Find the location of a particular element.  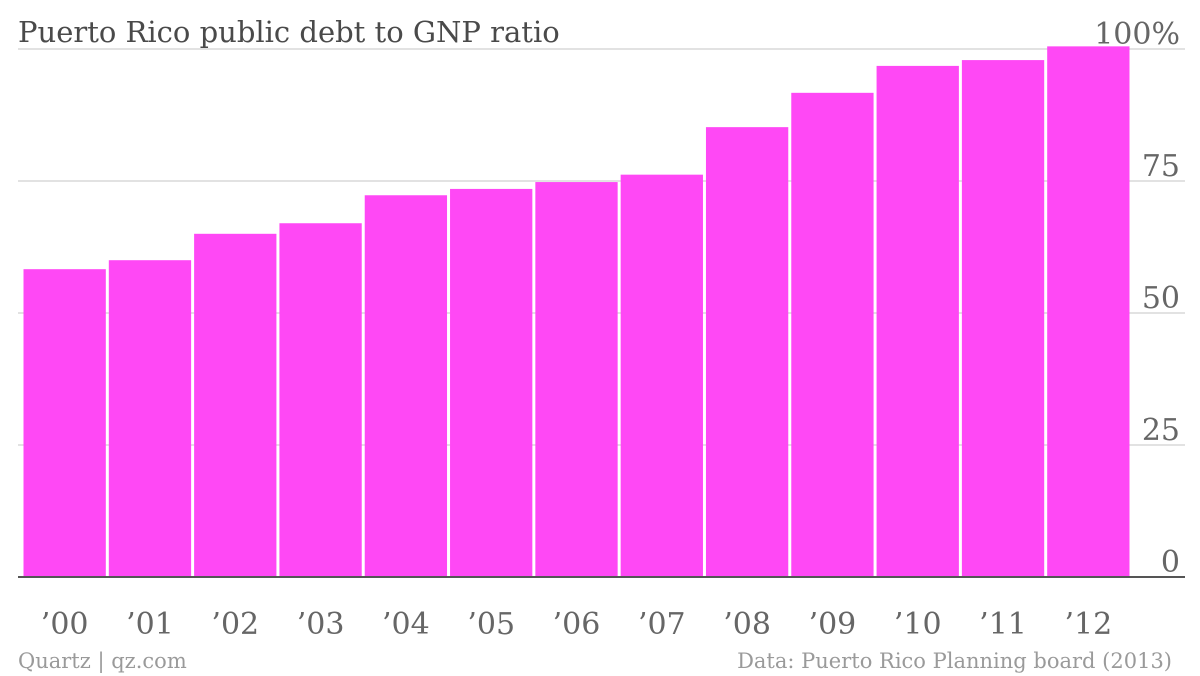

x-tick-label: ’00 is located at coordinates (65, 624).